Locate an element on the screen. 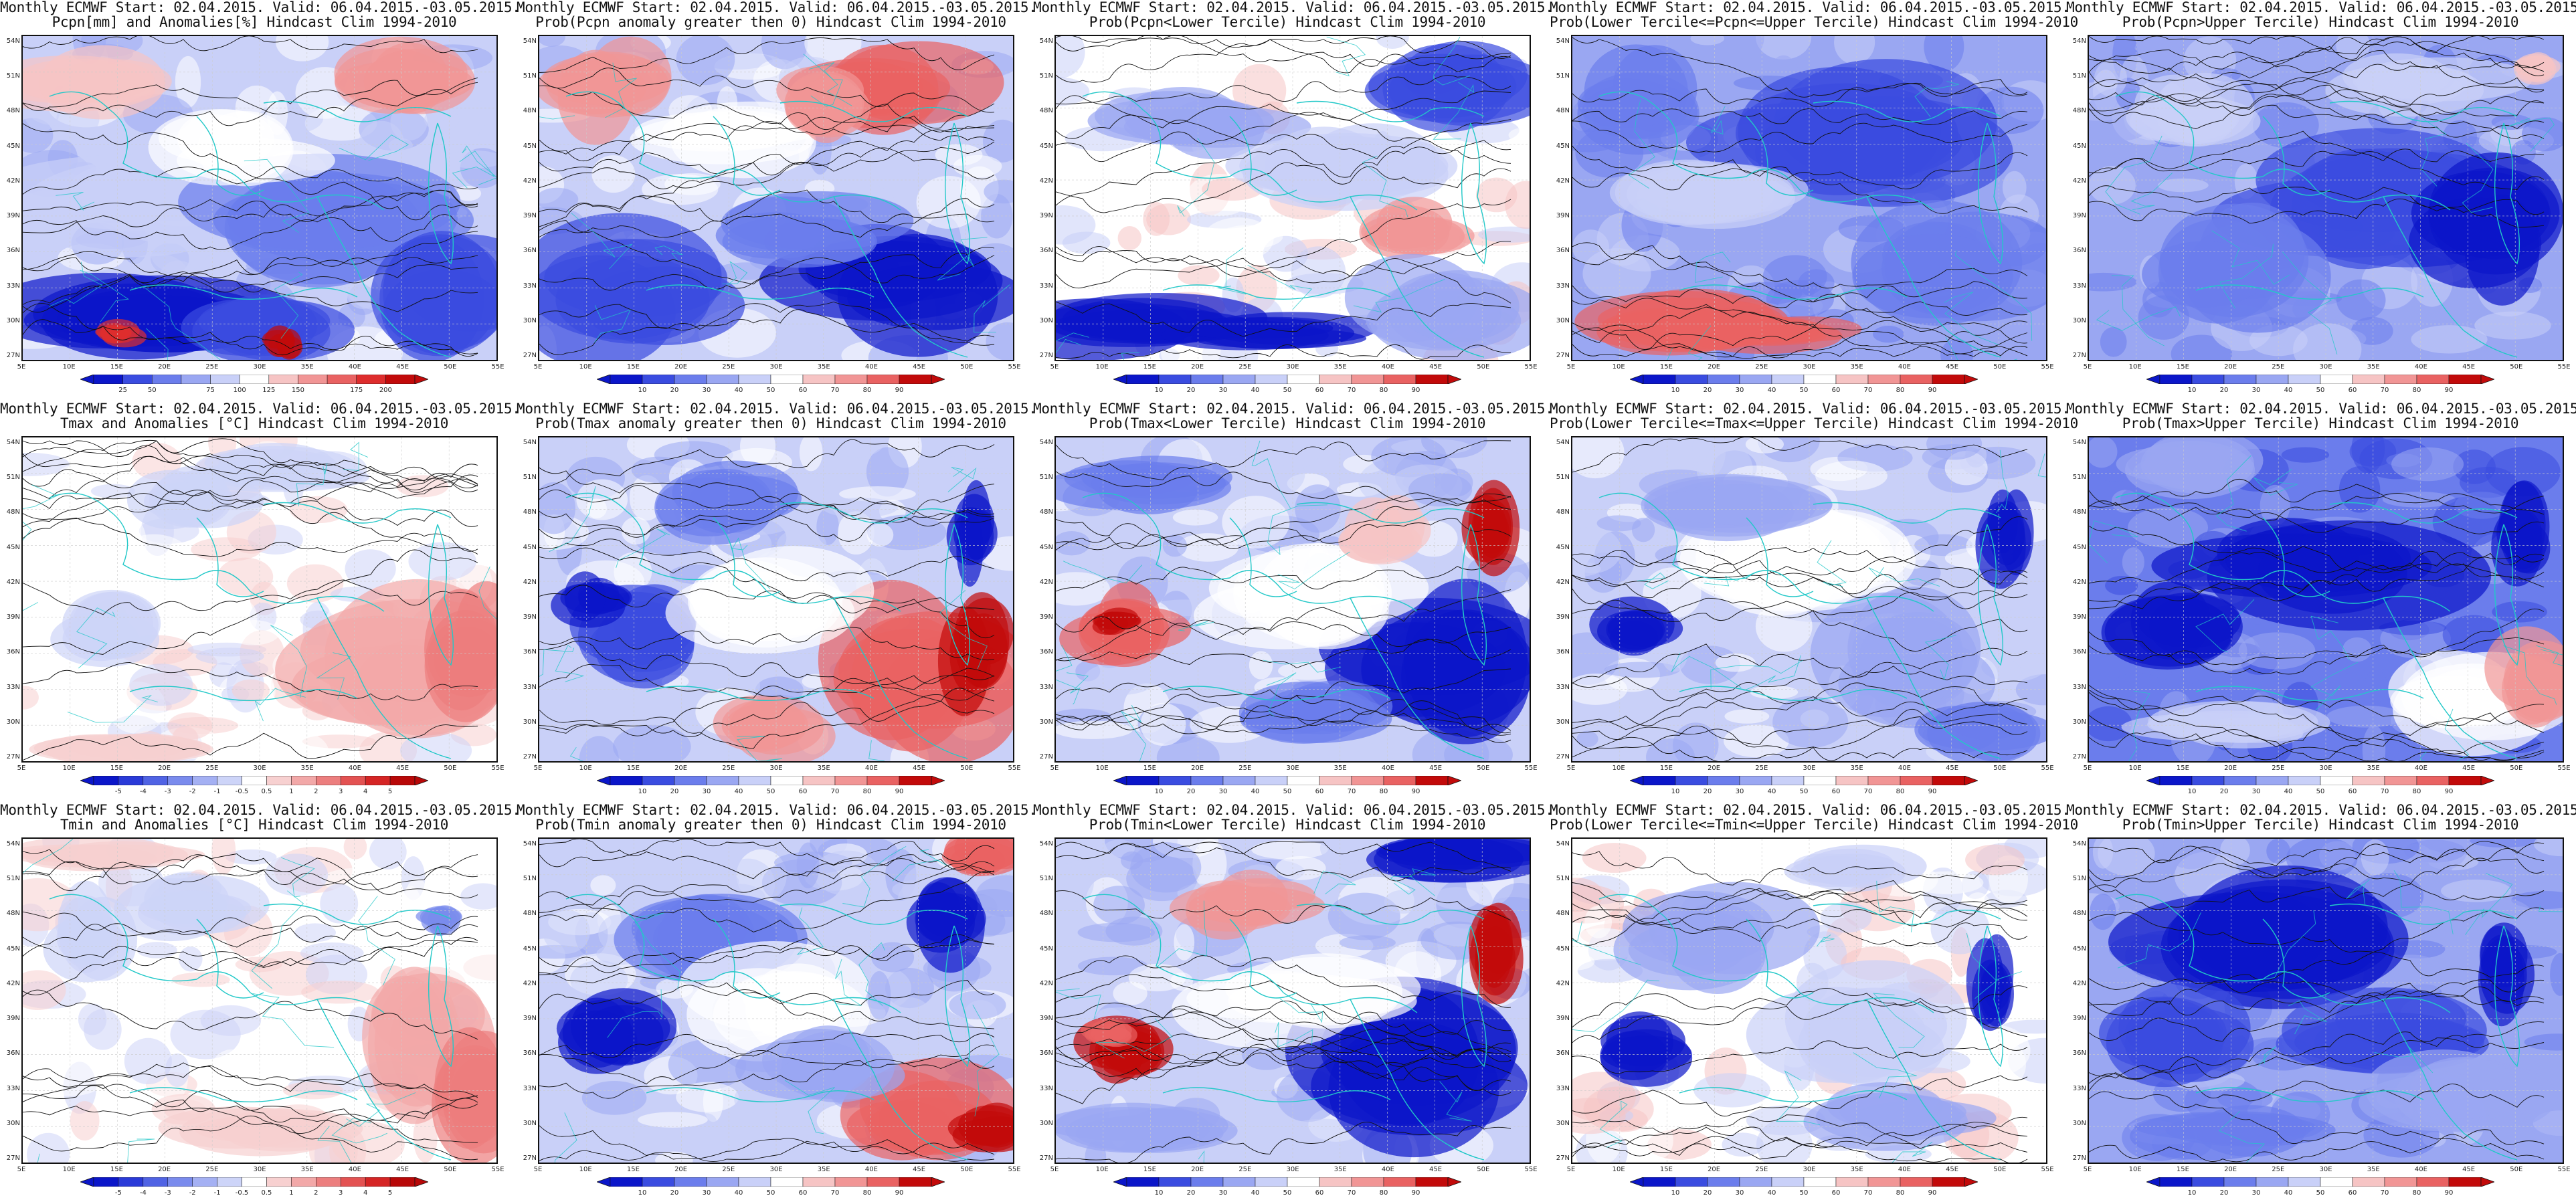 This screenshot has height=1204, width=2576. colorbar is located at coordinates (771, 1182).